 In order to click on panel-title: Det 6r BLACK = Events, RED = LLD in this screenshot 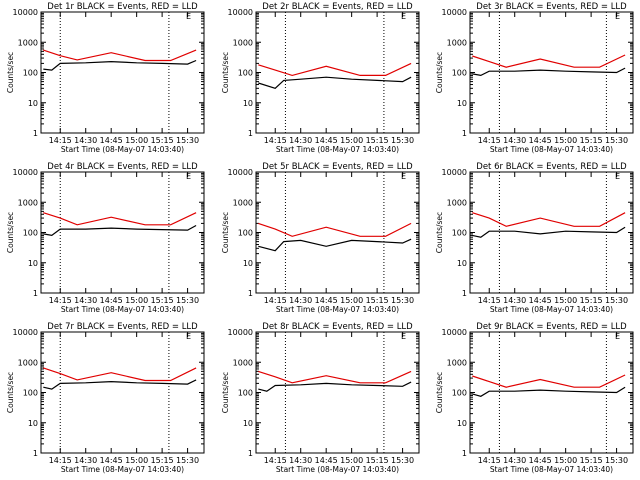, I will do `click(551, 167)`.